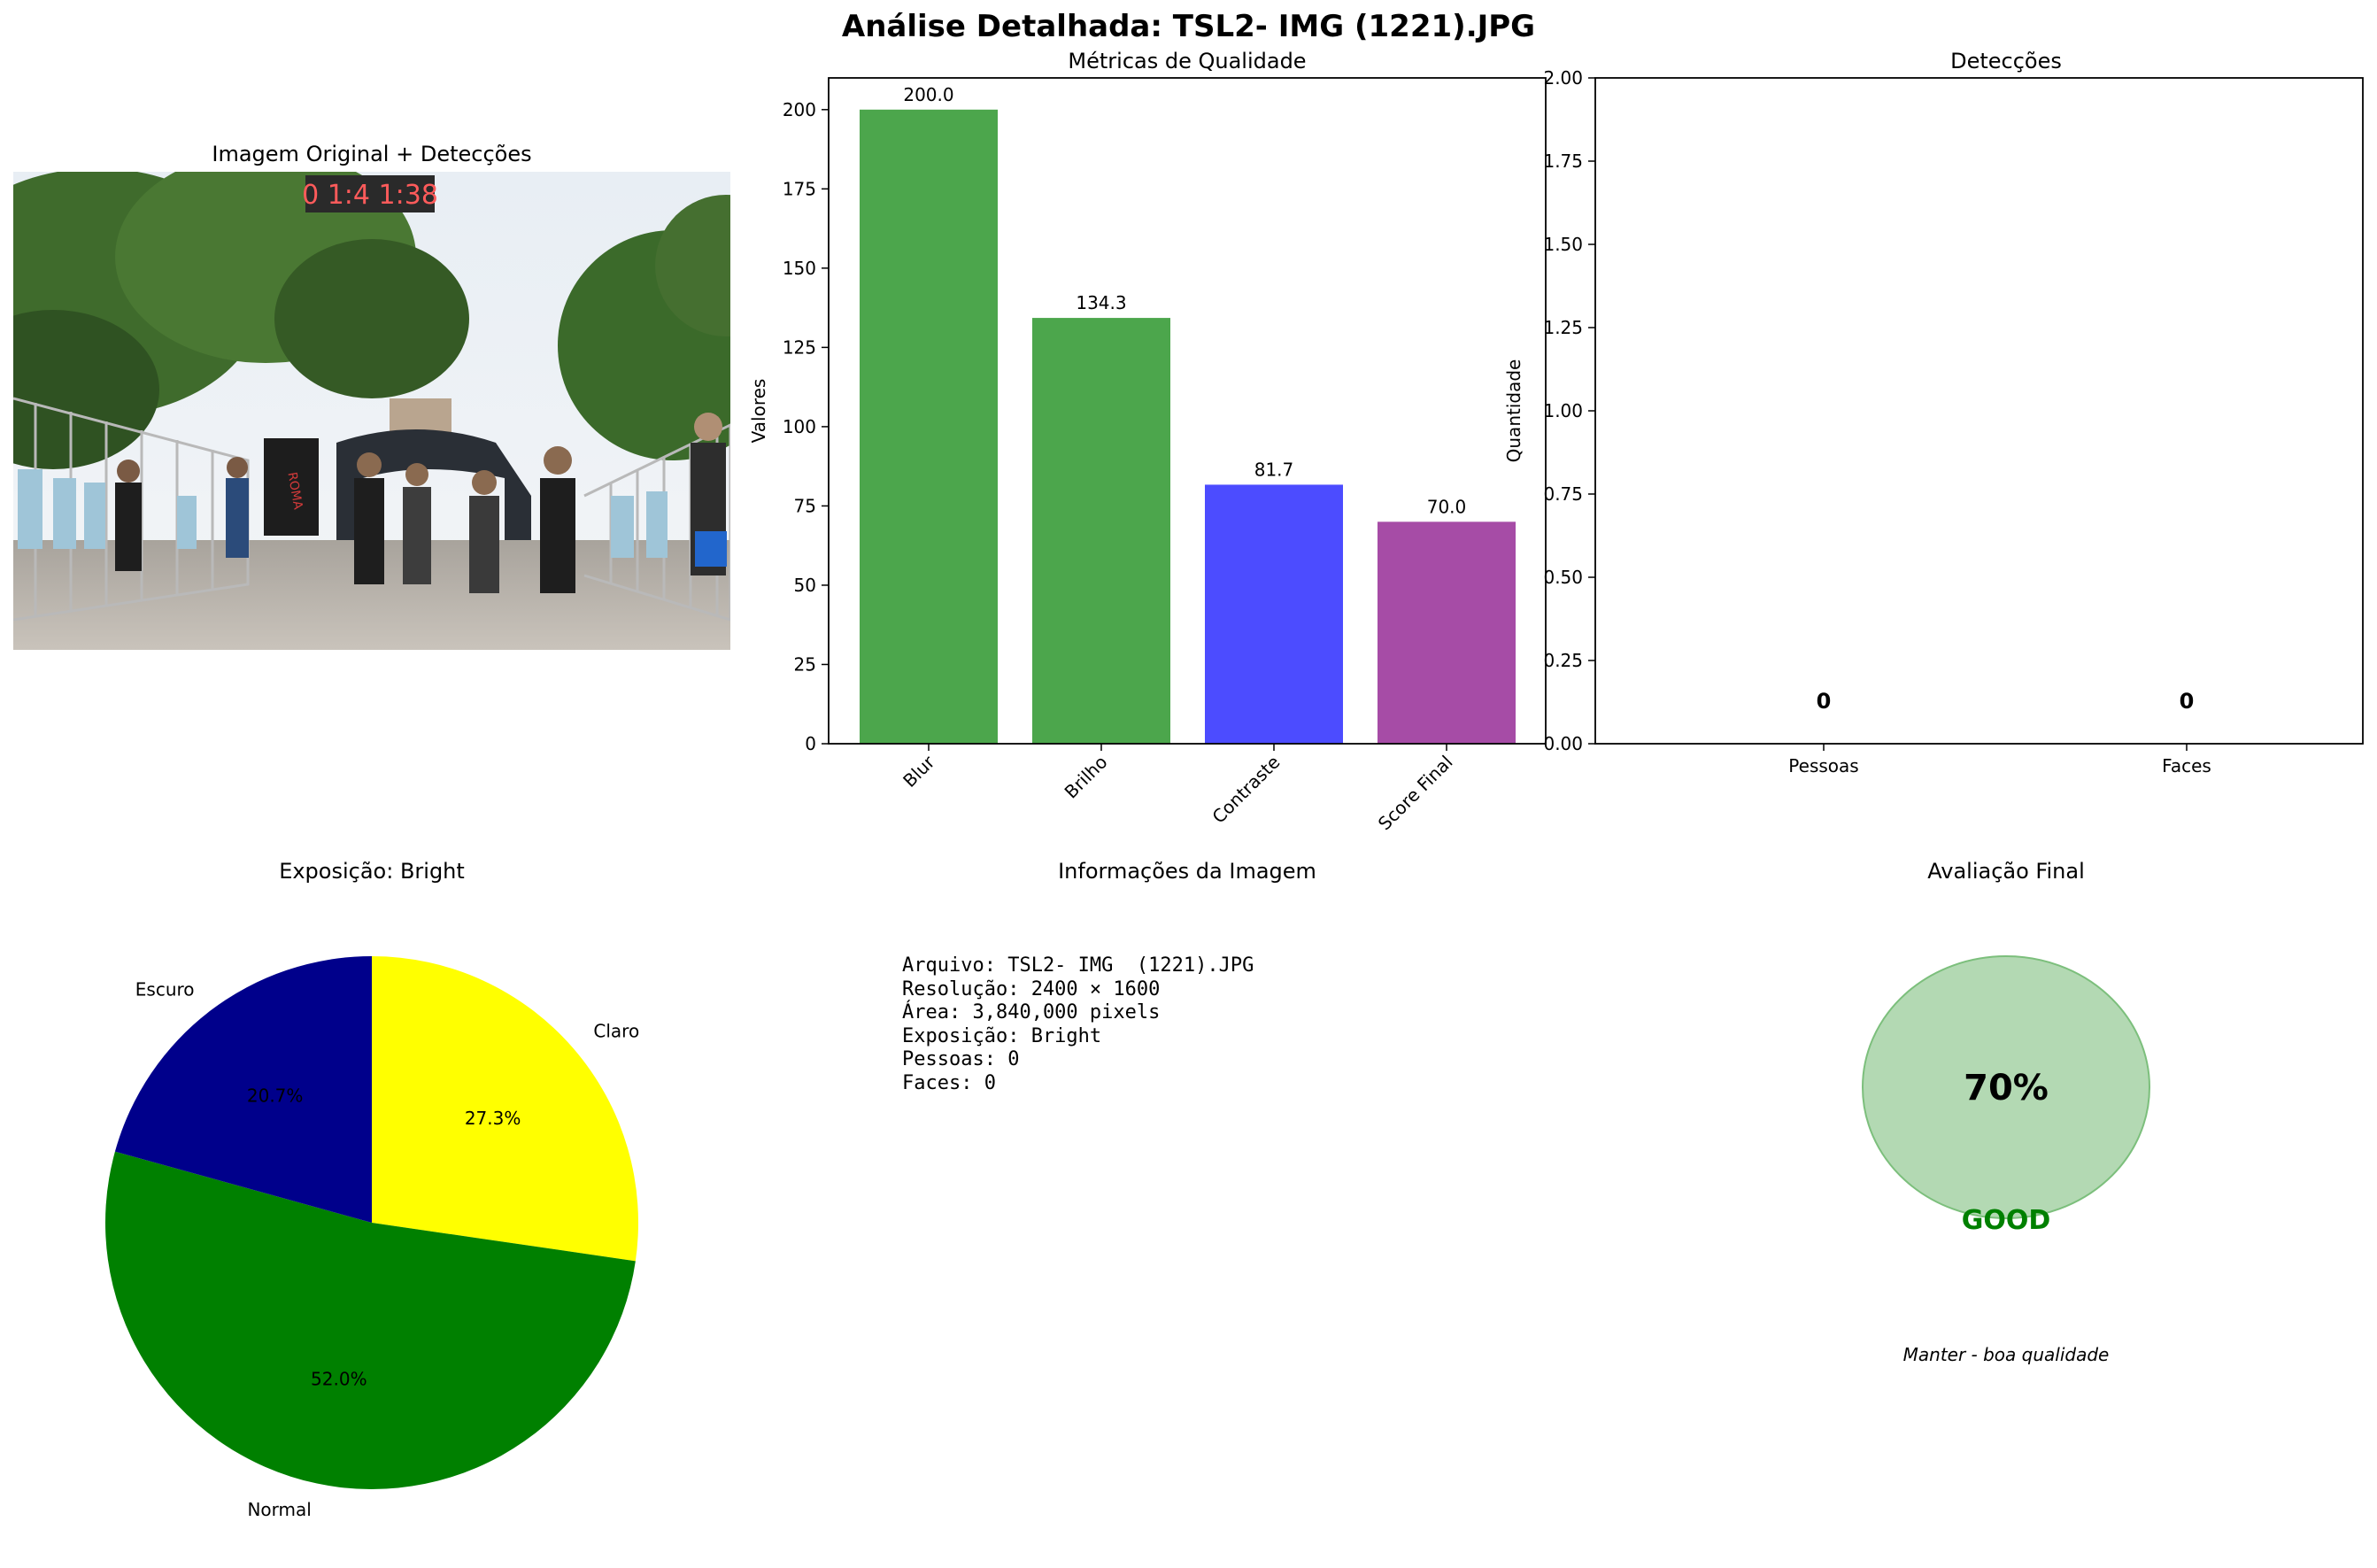  I want to click on info-line-area: Área: 3,840,000 pixels, so click(1031, 1012).